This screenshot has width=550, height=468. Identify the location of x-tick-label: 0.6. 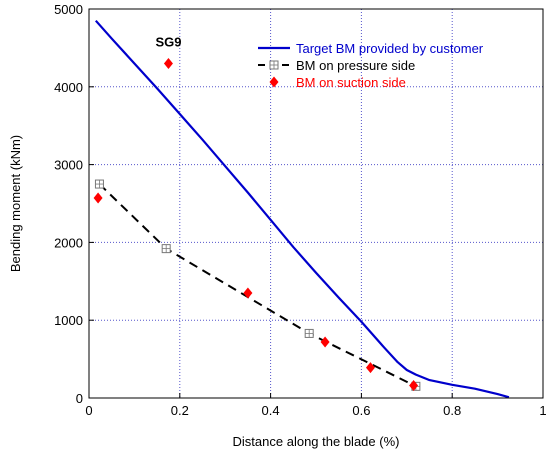
(361, 410).